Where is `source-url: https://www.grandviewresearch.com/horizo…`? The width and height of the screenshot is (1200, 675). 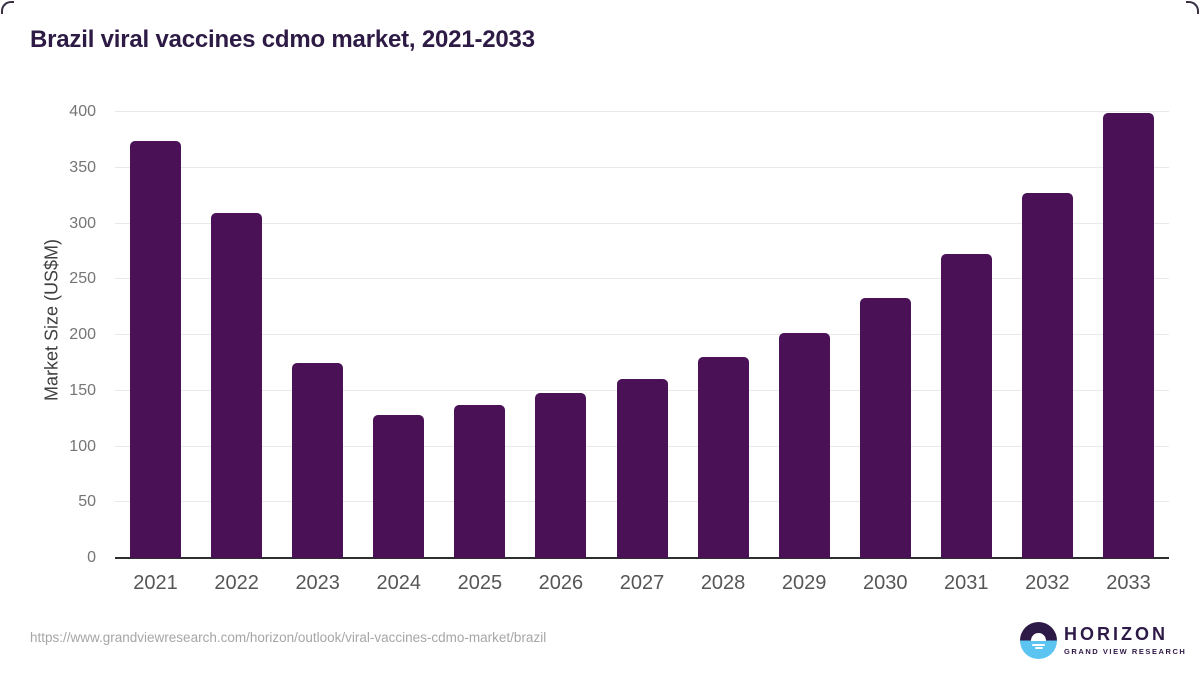
source-url: https://www.grandviewresearch.com/horizo… is located at coordinates (288, 637).